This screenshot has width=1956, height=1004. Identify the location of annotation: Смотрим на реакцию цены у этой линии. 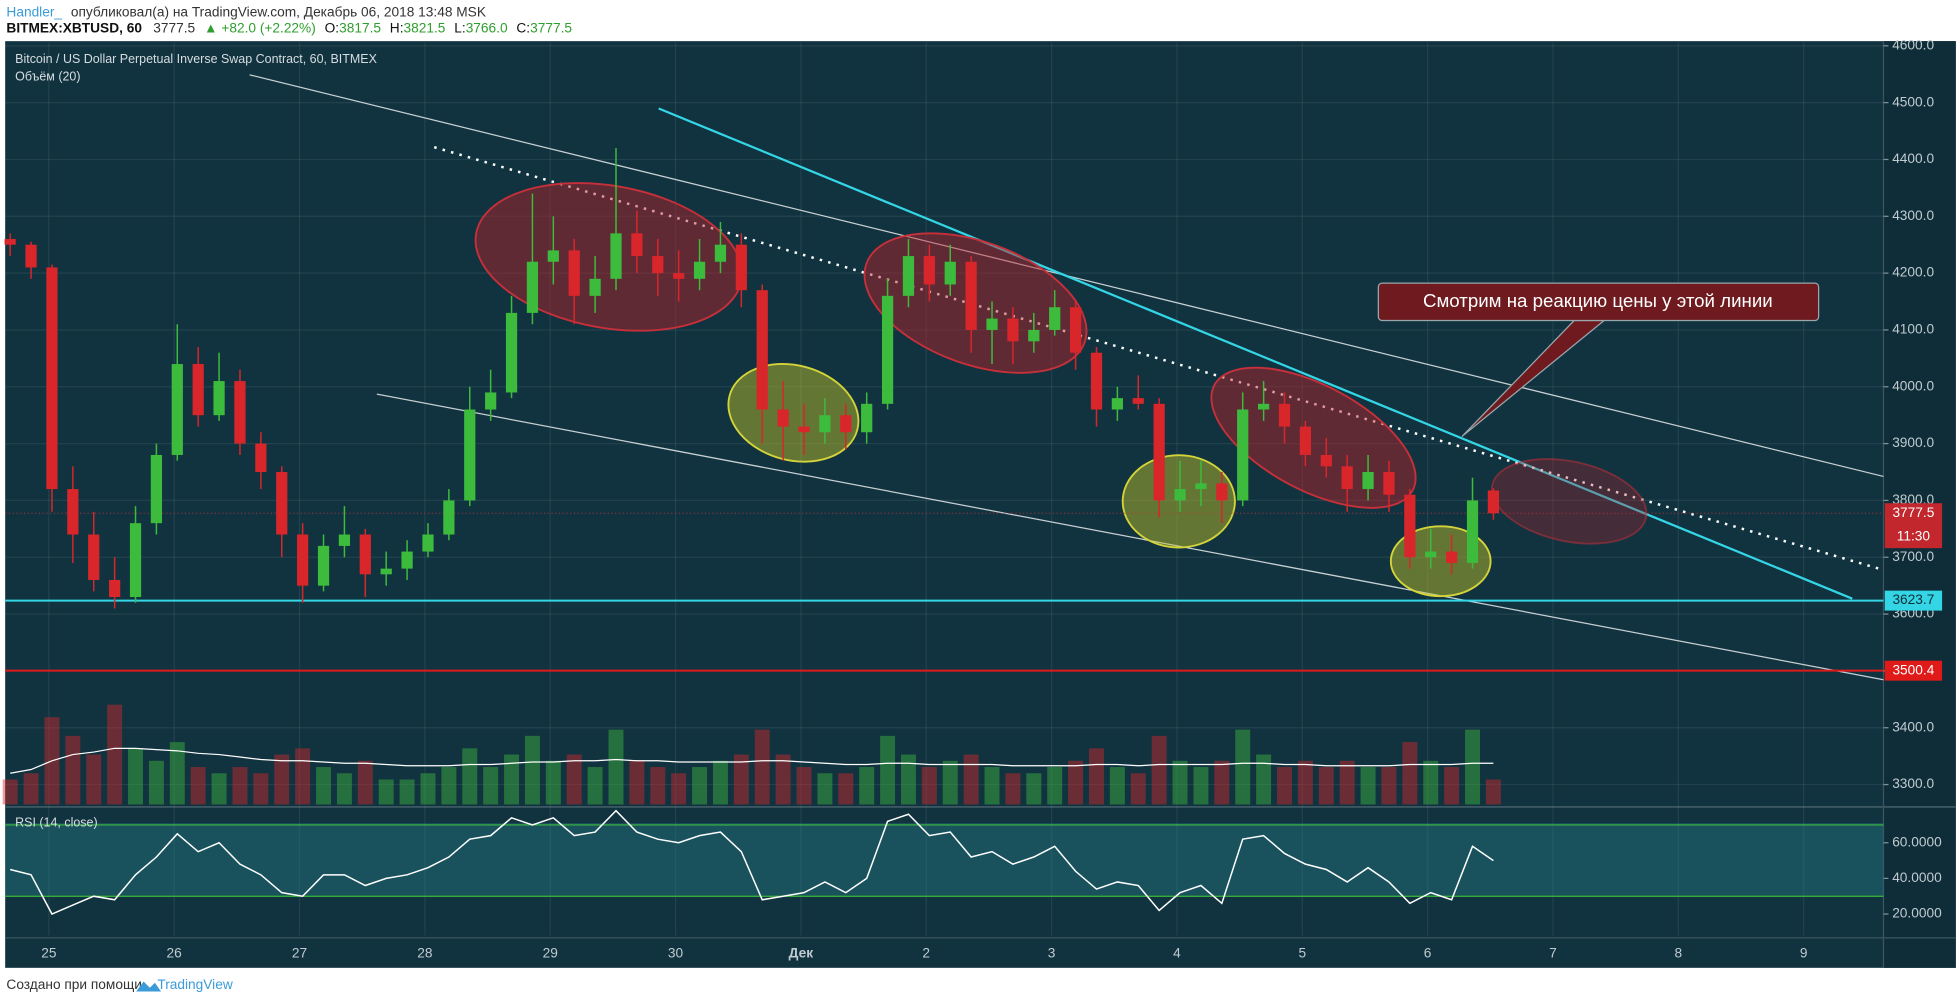
(1598, 360).